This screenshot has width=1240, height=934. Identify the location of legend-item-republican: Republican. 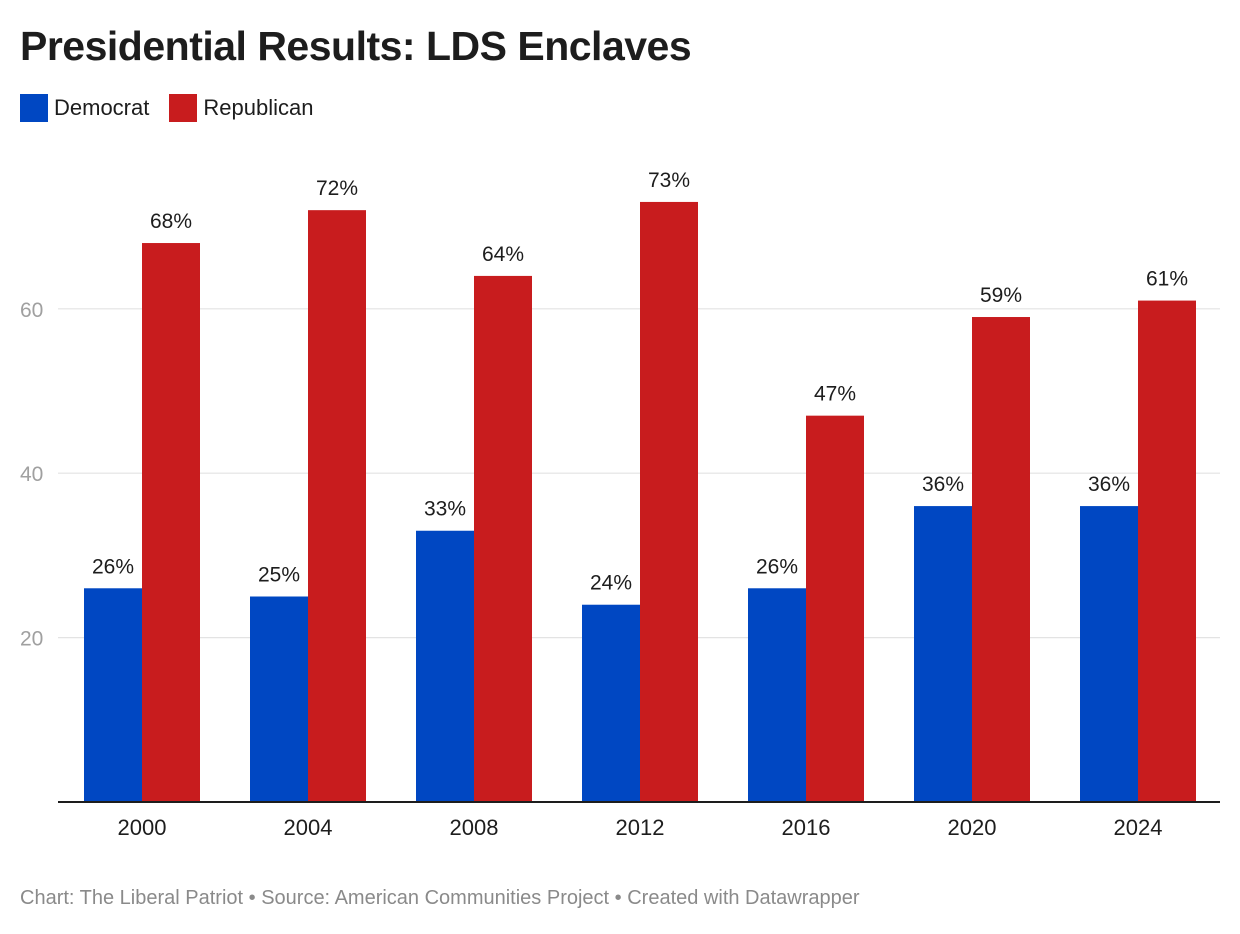
(241, 108).